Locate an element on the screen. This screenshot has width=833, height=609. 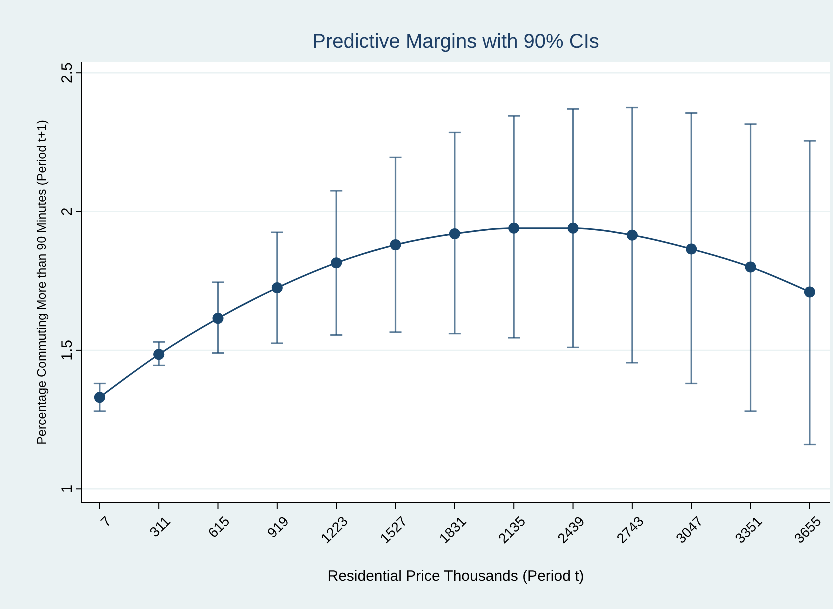
x-tick-label: 615 is located at coordinates (218, 527).